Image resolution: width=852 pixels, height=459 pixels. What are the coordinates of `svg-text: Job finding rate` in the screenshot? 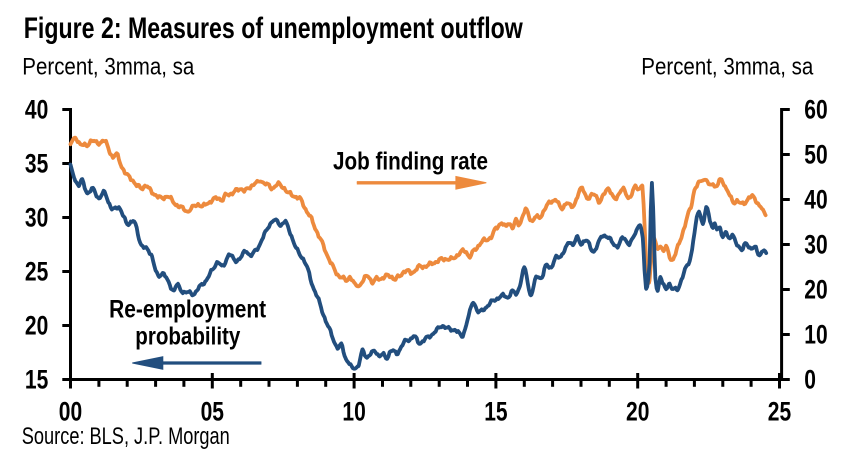 It's located at (410, 162).